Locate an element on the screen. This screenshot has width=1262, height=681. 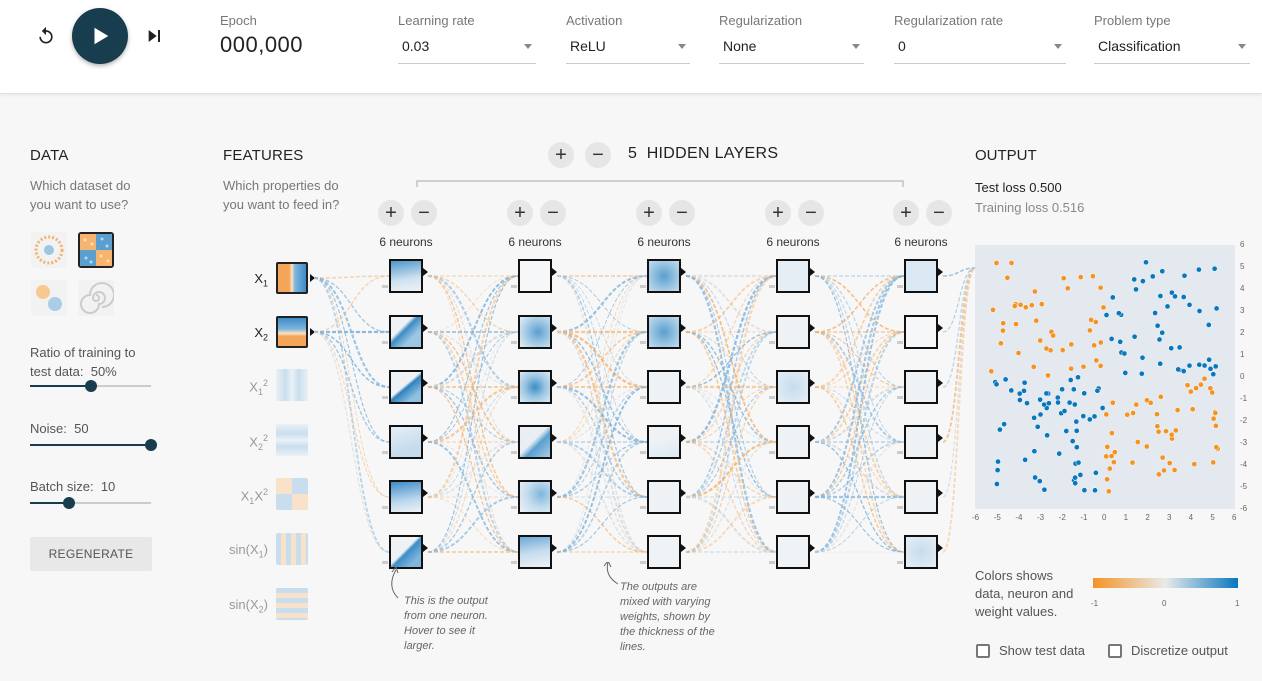
output-heatmap is located at coordinates (1105, 377).